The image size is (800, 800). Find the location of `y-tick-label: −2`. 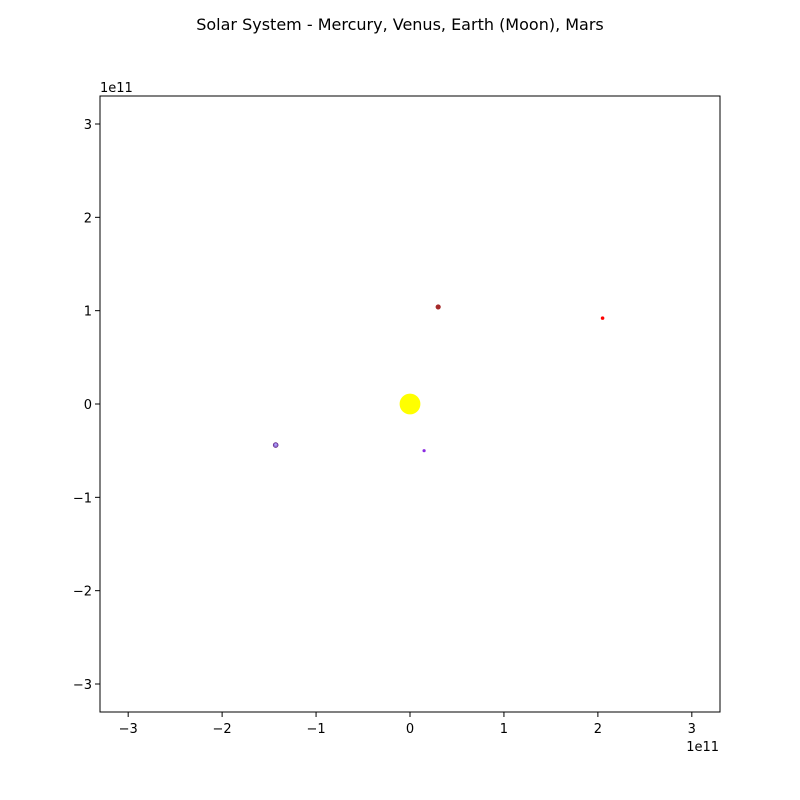

y-tick-label: −2 is located at coordinates (82, 592).